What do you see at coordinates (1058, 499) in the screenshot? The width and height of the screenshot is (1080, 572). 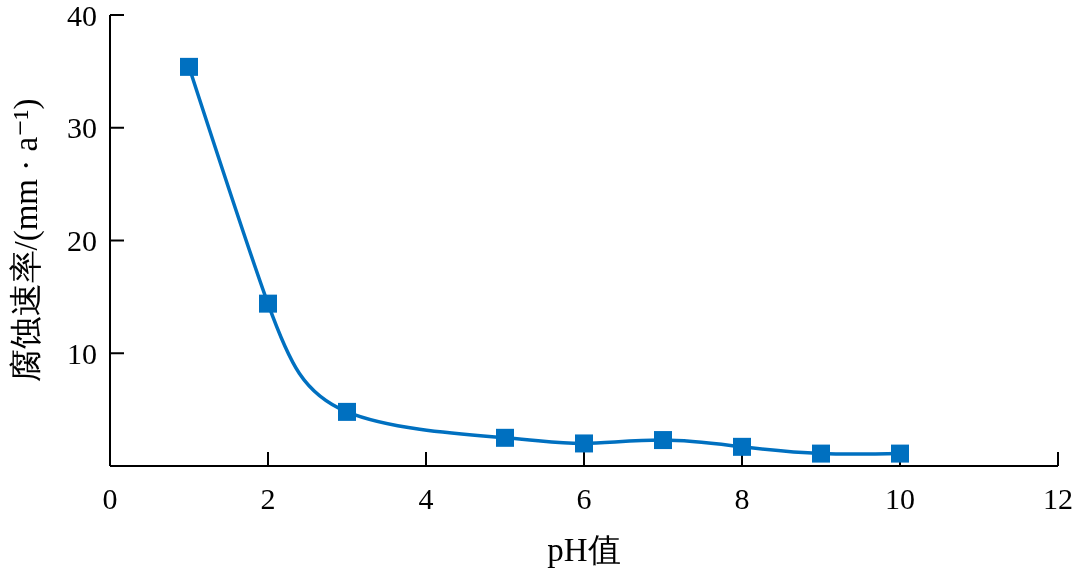 I see `x-tick-label: 12` at bounding box center [1058, 499].